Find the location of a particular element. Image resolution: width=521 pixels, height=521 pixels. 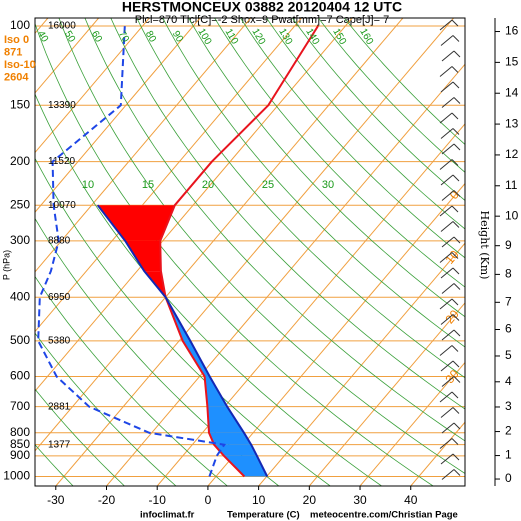

wet-adiabat-label: 15 is located at coordinates (148, 185).